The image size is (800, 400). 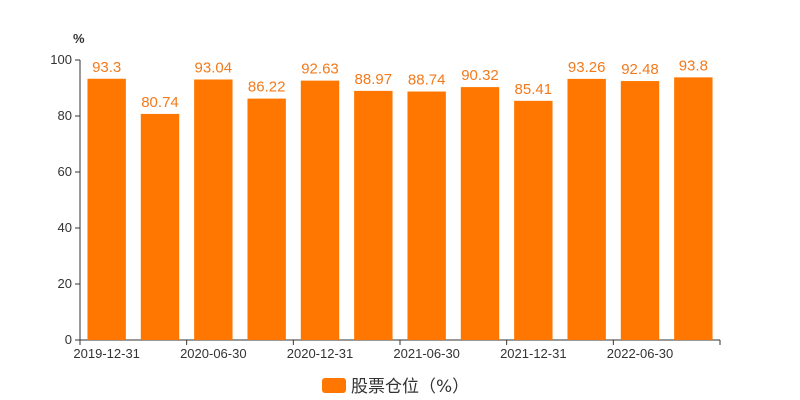 What do you see at coordinates (65, 115) in the screenshot?
I see `y-tick-label: 80` at bounding box center [65, 115].